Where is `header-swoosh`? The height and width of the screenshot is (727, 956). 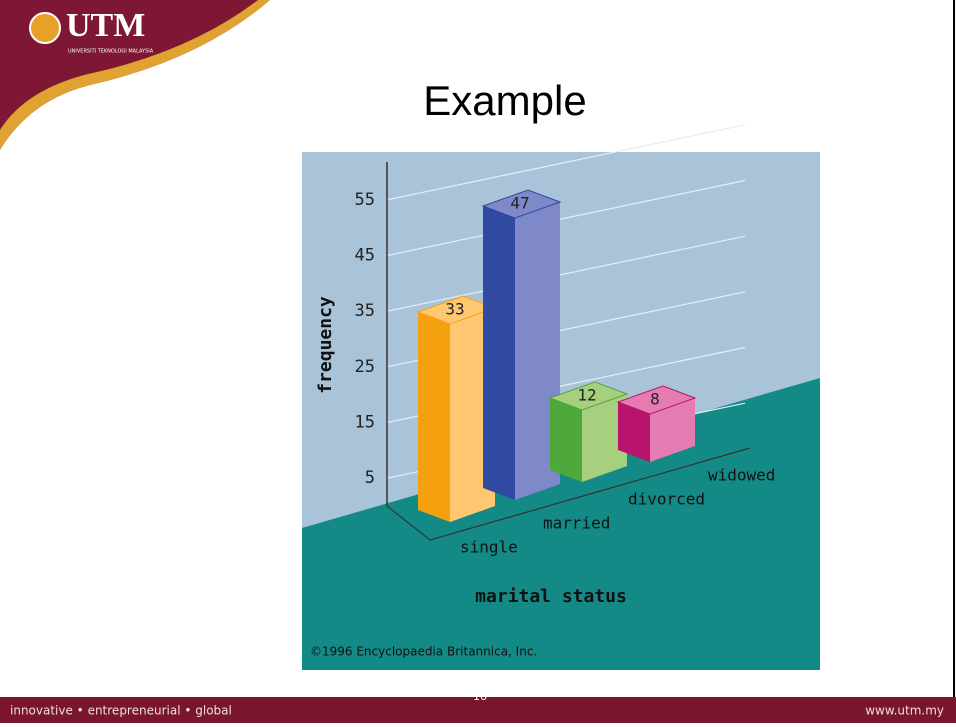 header-swoosh is located at coordinates (135, 75).